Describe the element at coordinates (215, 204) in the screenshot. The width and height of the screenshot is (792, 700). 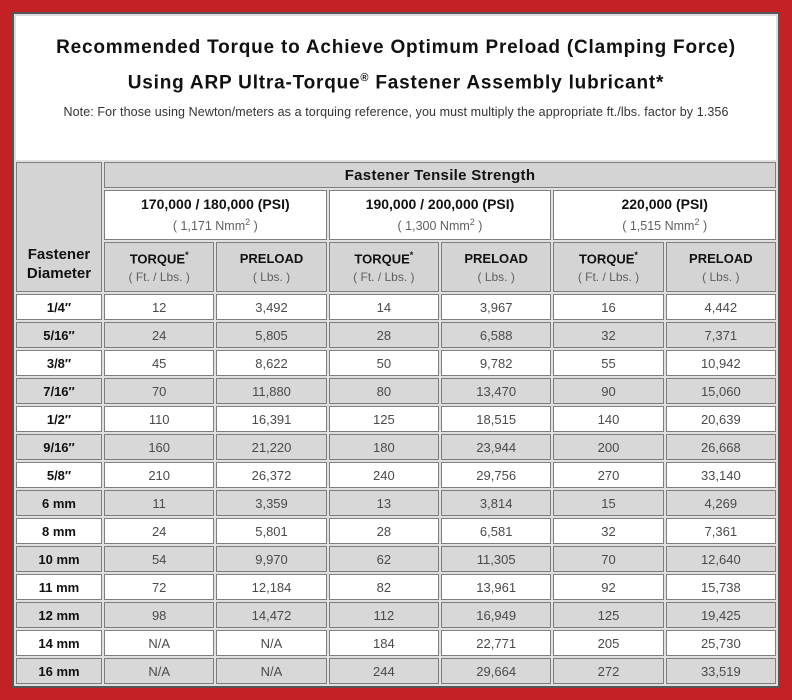
I see `psi-group-1-label: 170,000 / 180,000 (PSI)` at that location.